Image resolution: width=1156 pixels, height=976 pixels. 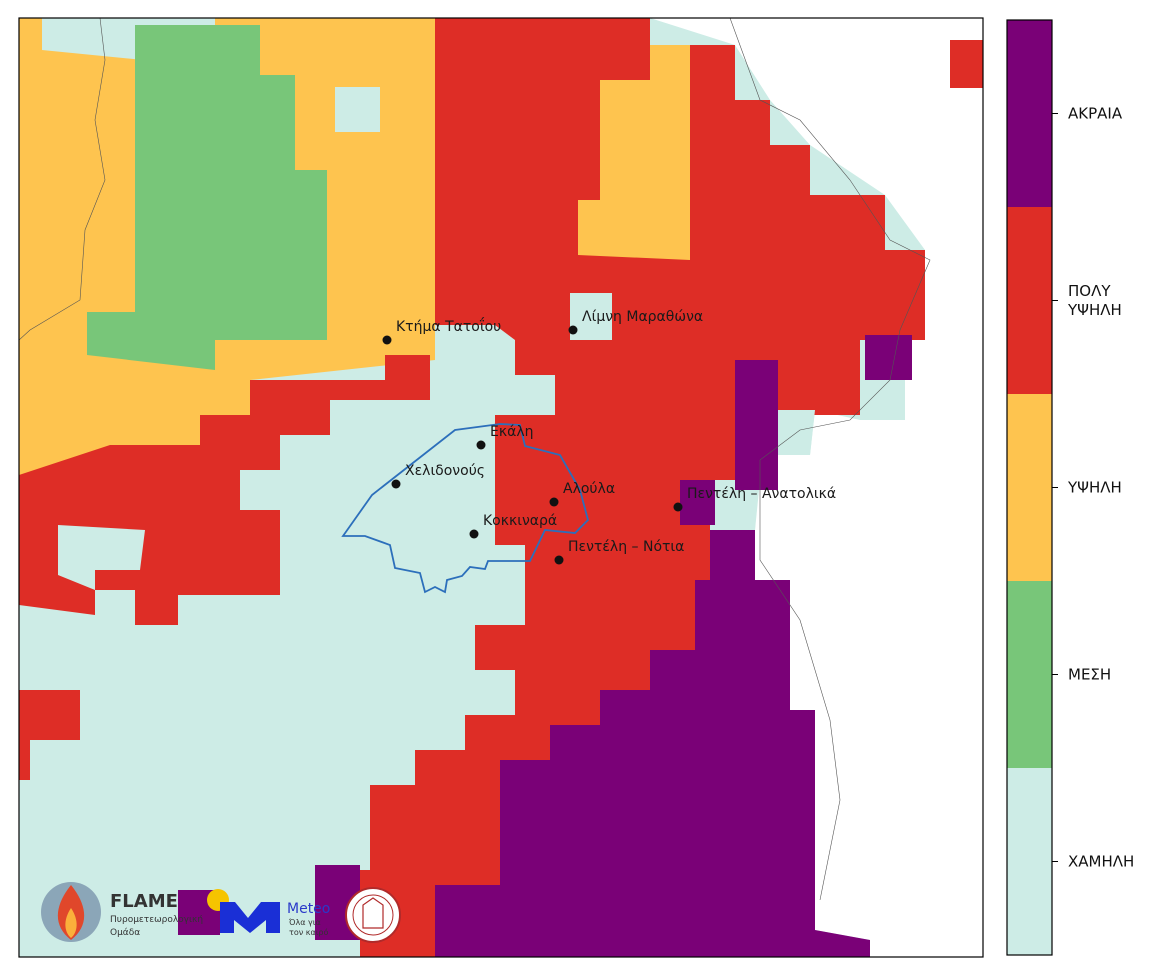 I want to click on logo-subtitle: Πυρομετεωρολογική, so click(x=156, y=920).